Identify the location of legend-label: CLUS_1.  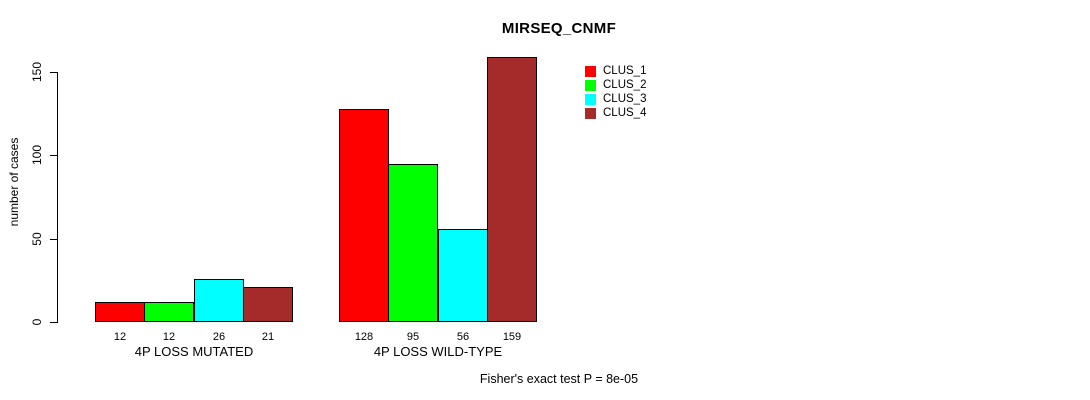
(625, 71).